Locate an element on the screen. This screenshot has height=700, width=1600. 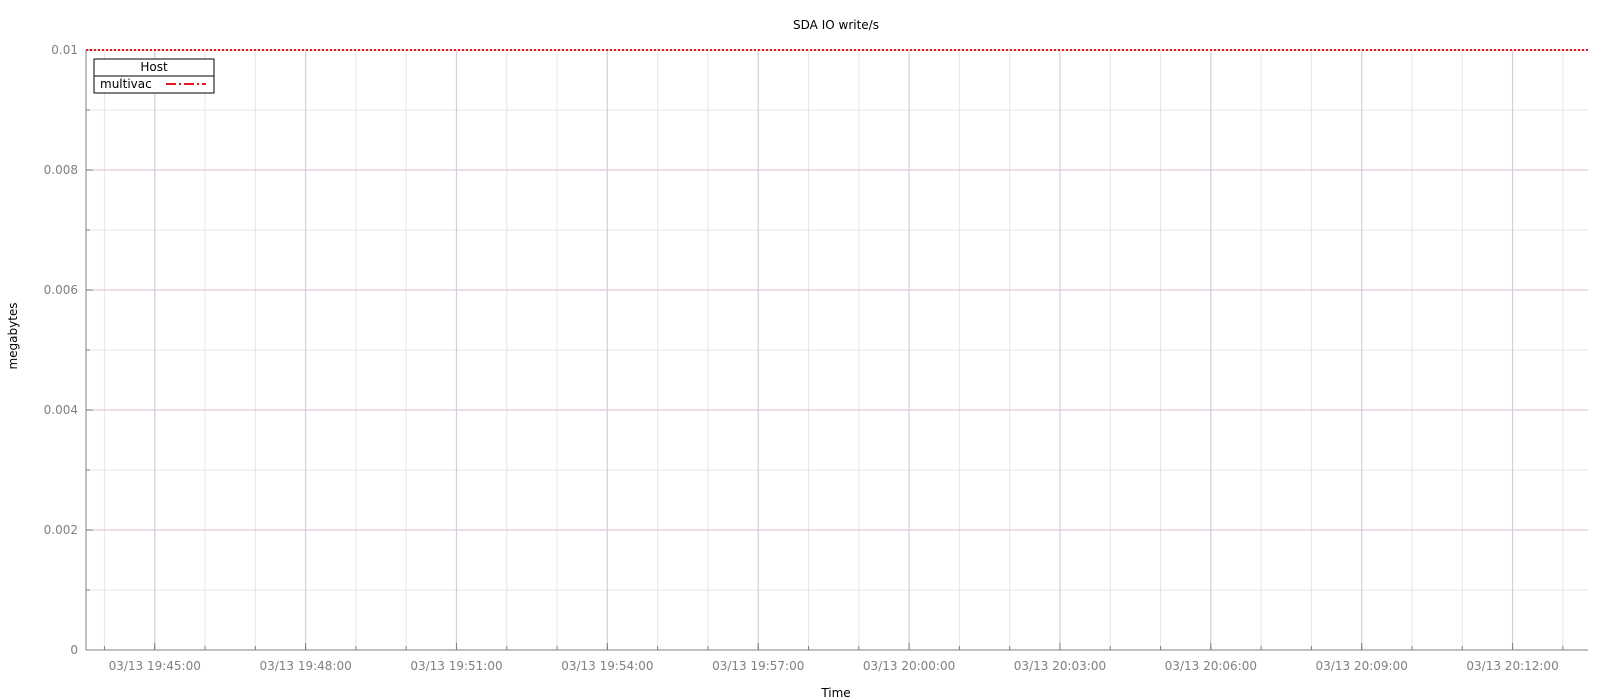
x-axis-label: Time is located at coordinates (835, 693).